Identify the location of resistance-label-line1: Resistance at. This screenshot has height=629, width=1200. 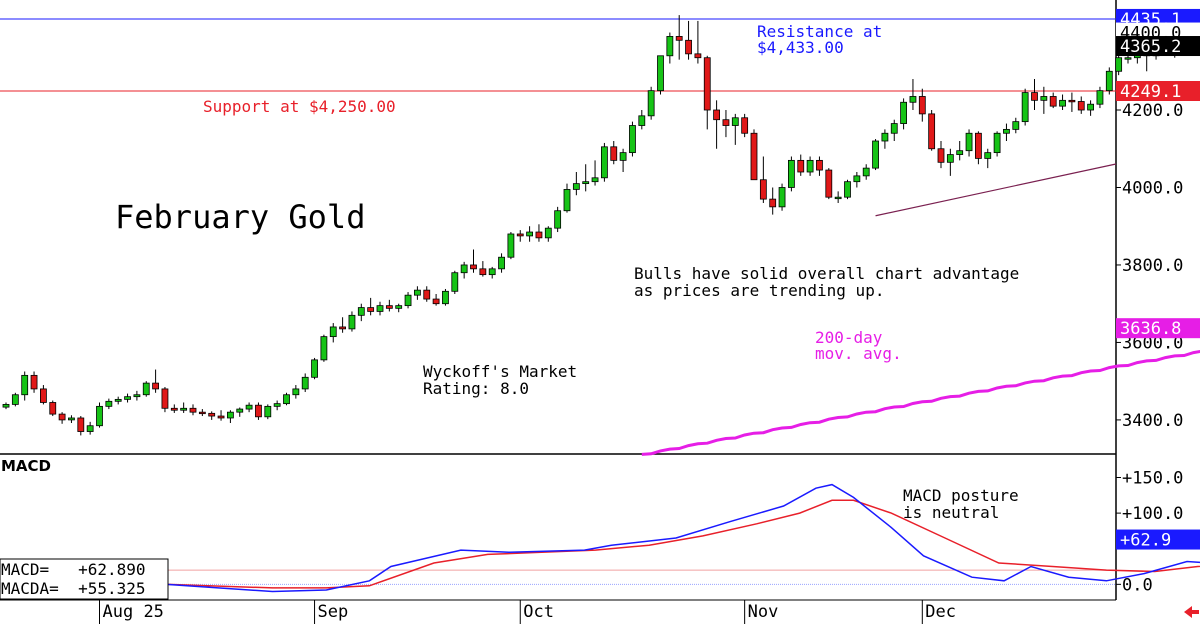
(819, 31).